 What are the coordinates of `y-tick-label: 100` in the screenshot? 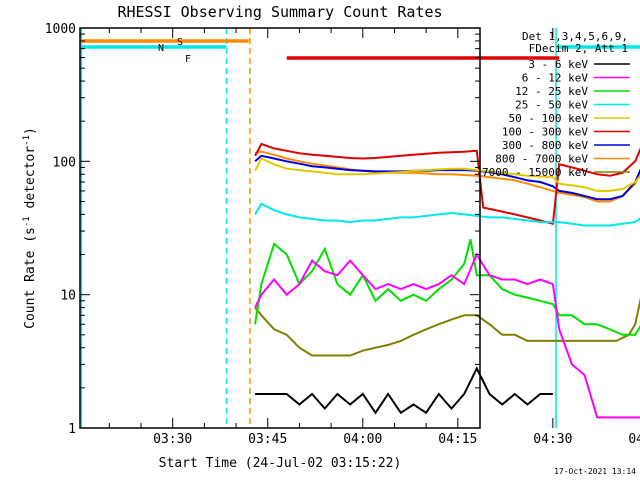 It's located at (64, 162).